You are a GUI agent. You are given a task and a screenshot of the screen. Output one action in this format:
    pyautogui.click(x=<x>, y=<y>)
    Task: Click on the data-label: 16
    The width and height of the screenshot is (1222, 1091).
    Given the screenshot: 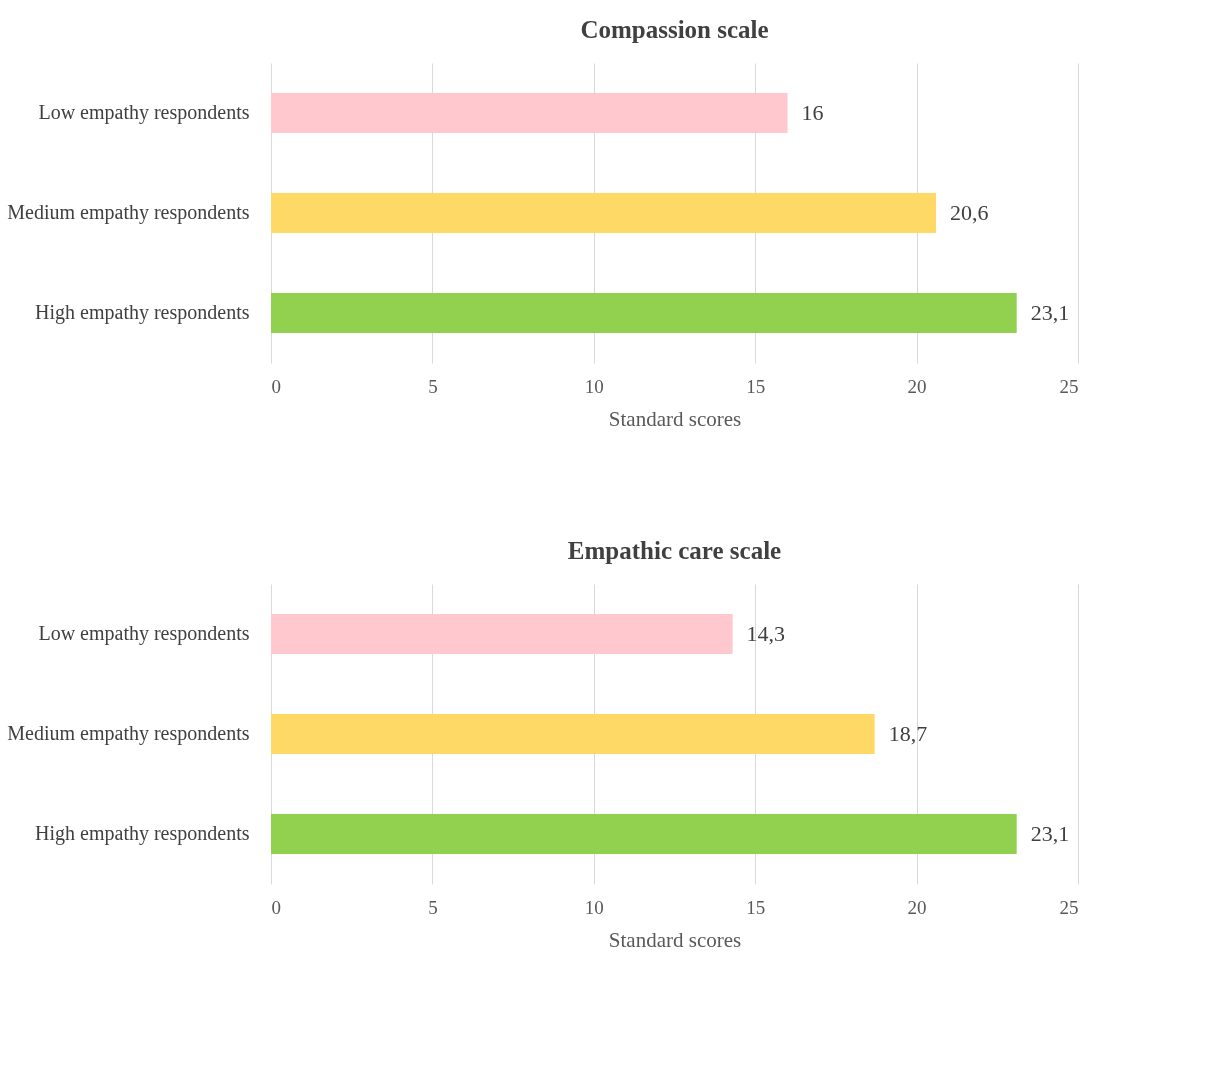 What is the action you would take?
    pyautogui.click(x=812, y=112)
    